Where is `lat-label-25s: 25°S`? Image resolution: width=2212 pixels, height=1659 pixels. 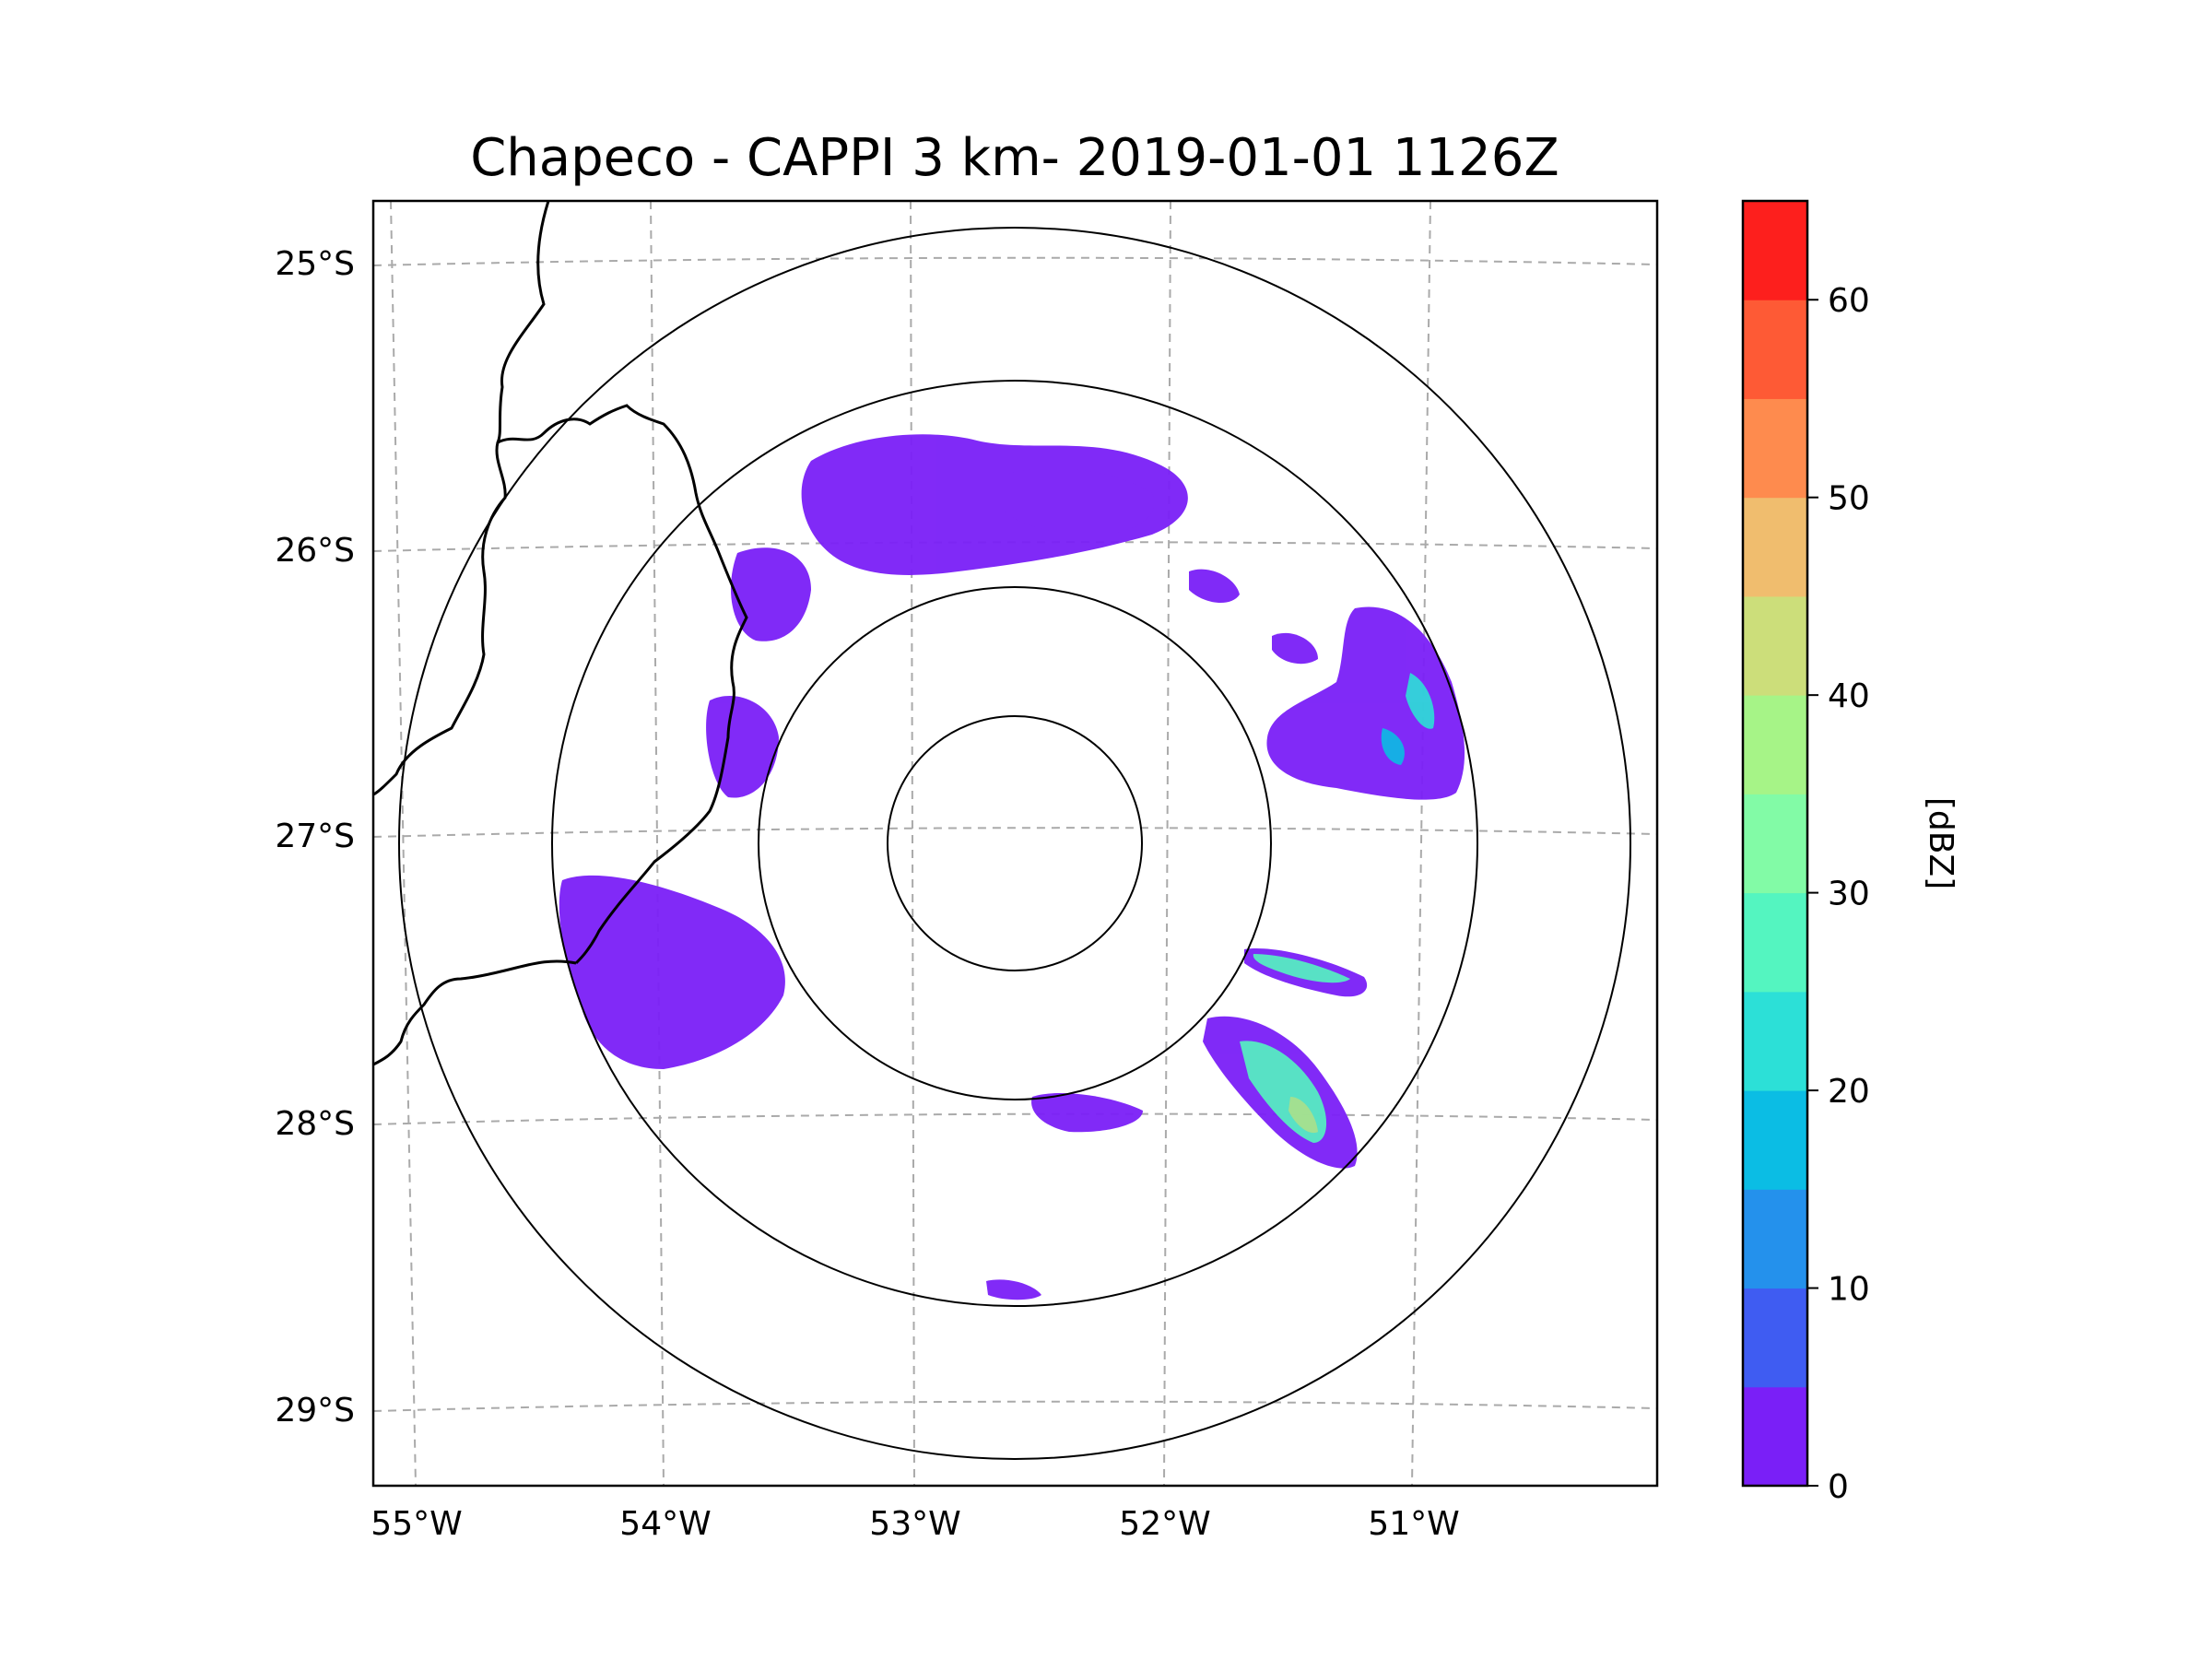 lat-label-25s: 25°S is located at coordinates (315, 264).